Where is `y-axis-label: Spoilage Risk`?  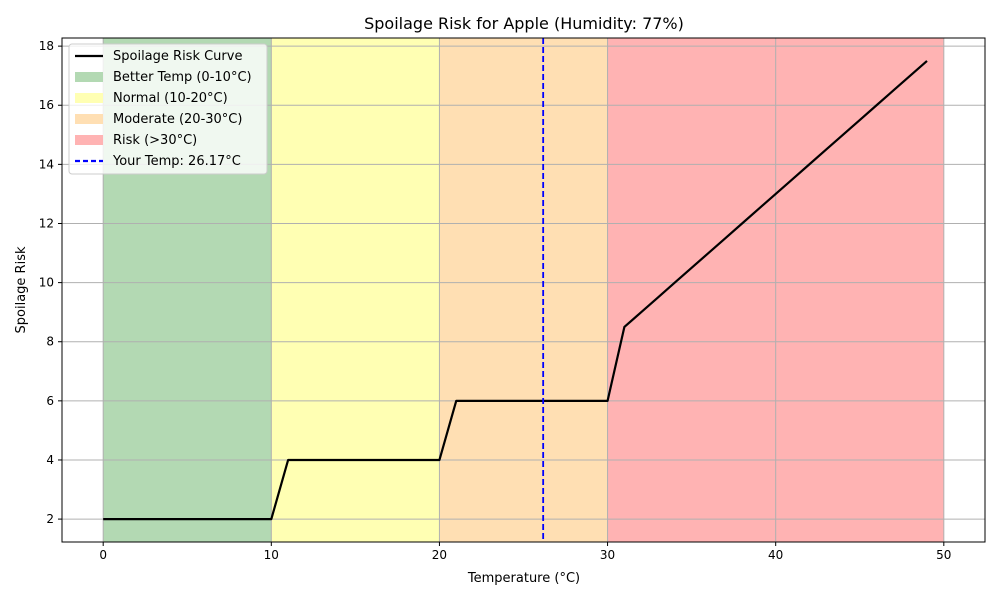 y-axis-label: Spoilage Risk is located at coordinates (21, 289).